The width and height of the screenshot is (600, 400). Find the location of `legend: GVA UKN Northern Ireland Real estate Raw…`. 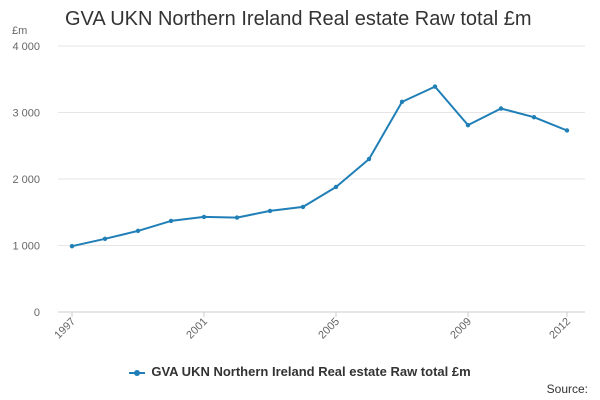

legend: GVA UKN Northern Ireland Real estate Raw… is located at coordinates (300, 371).